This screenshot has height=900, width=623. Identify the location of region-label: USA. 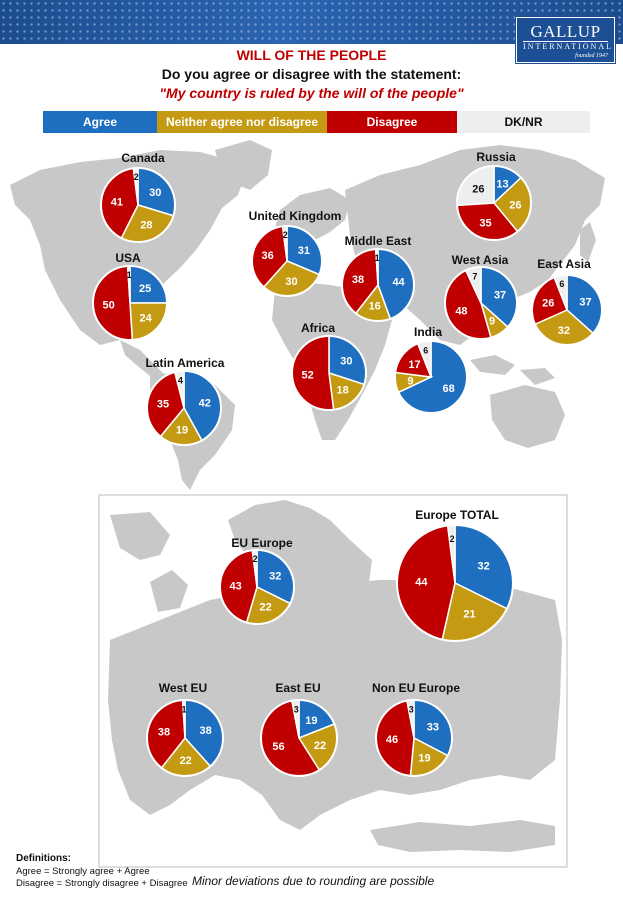
(128, 258).